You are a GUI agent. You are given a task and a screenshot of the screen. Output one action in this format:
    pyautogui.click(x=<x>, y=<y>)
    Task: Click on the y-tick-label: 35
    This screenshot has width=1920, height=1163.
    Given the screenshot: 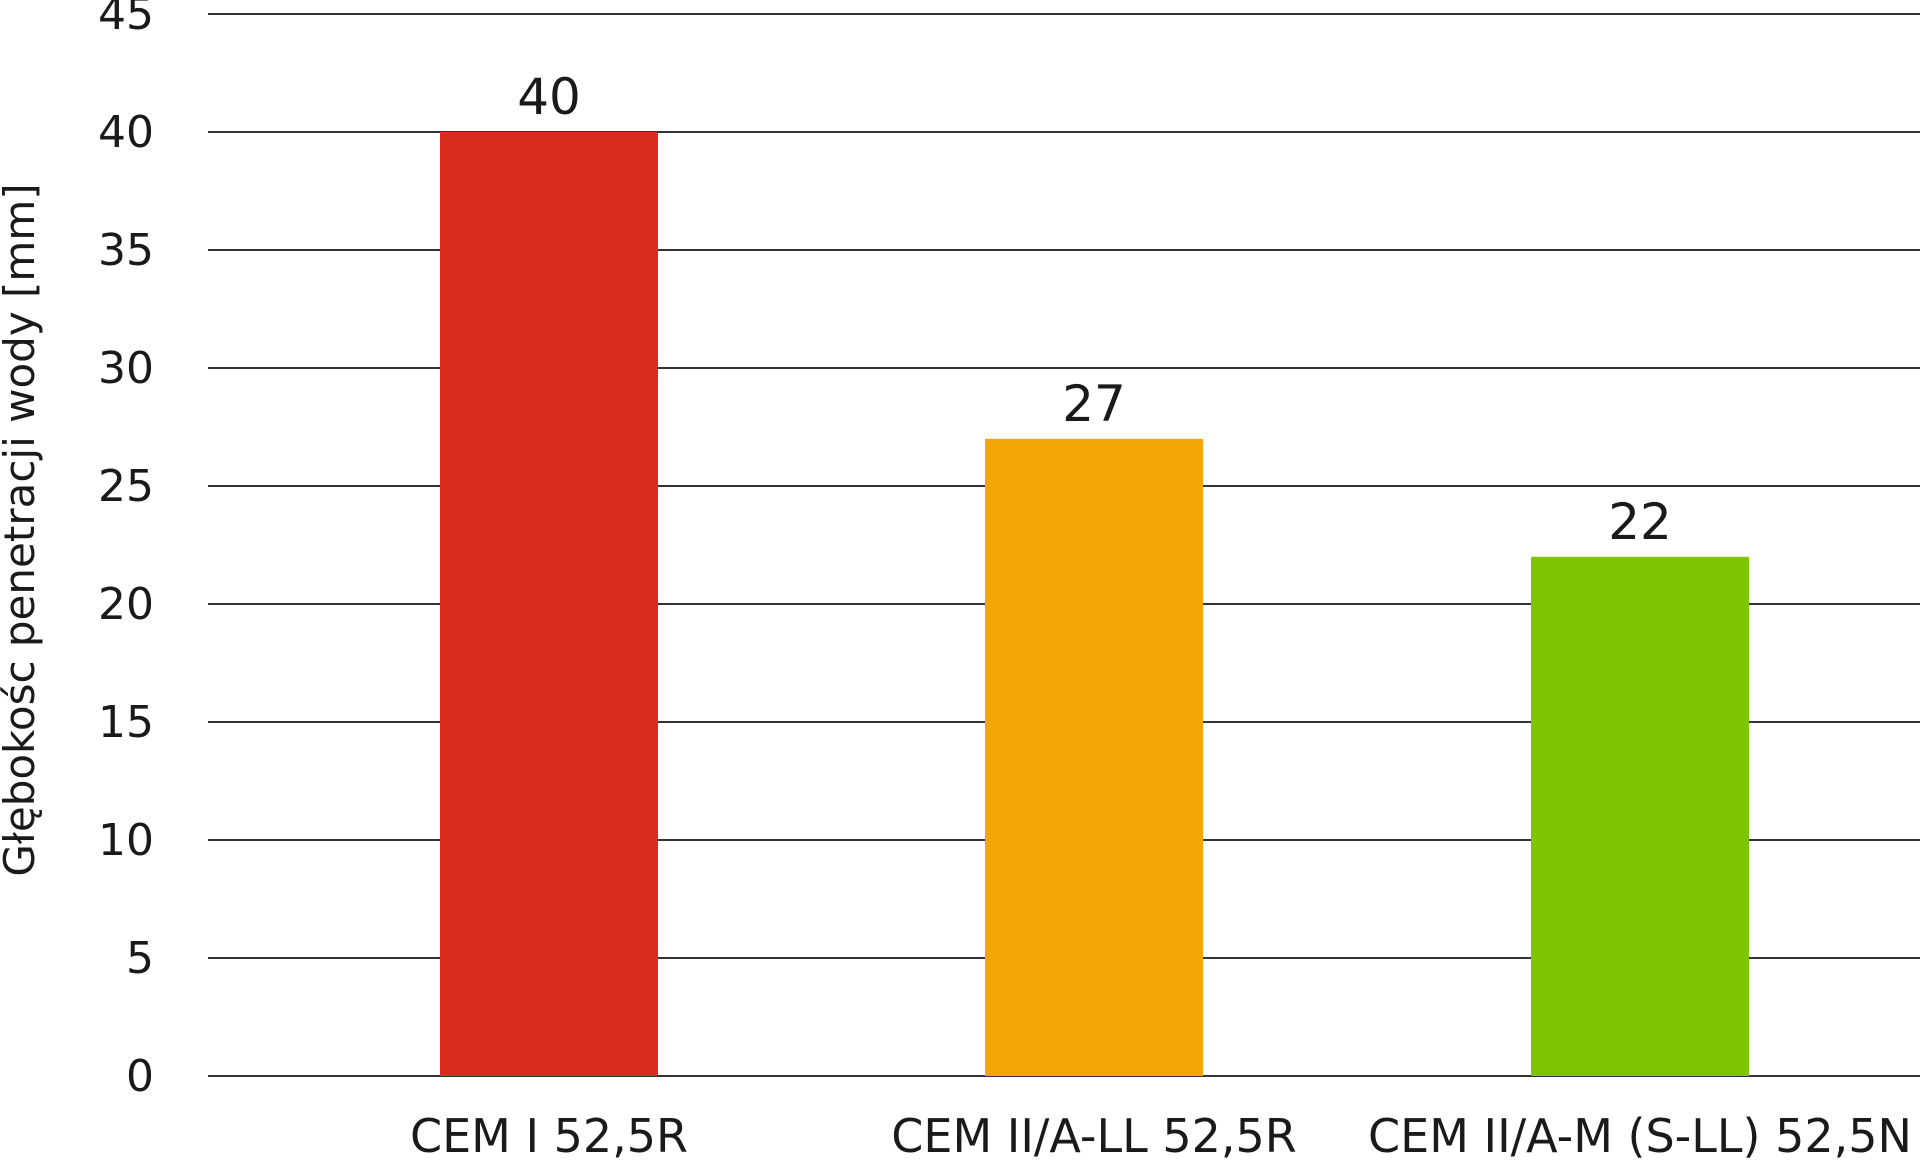 What is the action you would take?
    pyautogui.click(x=126, y=250)
    